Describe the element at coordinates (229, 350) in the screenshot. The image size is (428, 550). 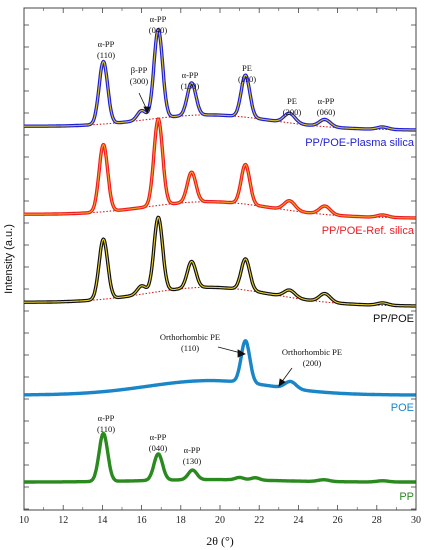
I see `arrow` at that location.